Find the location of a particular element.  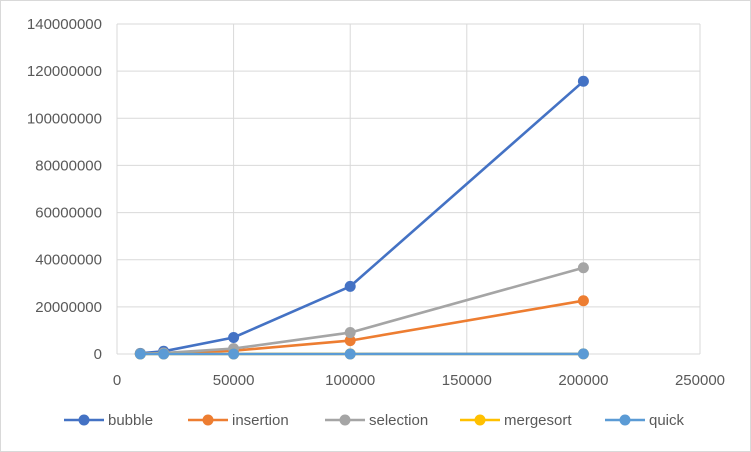

y-tick-label: 40000000 is located at coordinates (68, 260).